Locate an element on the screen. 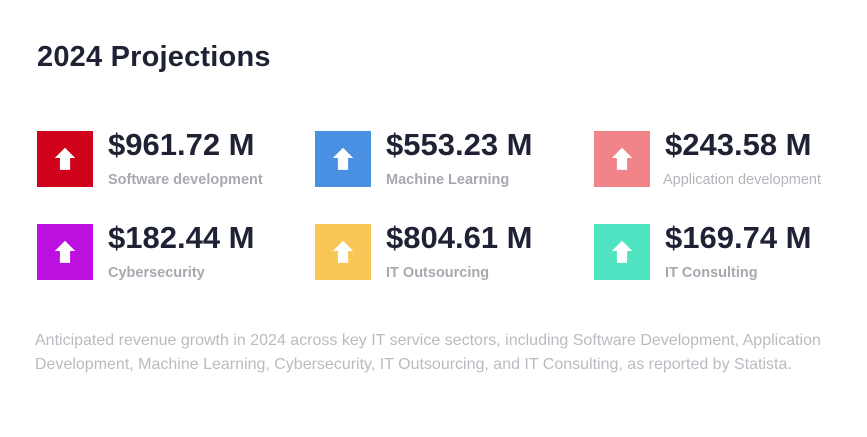  stat-card-cybersecurity: $182.44 M Cybersecurity is located at coordinates (157, 251).